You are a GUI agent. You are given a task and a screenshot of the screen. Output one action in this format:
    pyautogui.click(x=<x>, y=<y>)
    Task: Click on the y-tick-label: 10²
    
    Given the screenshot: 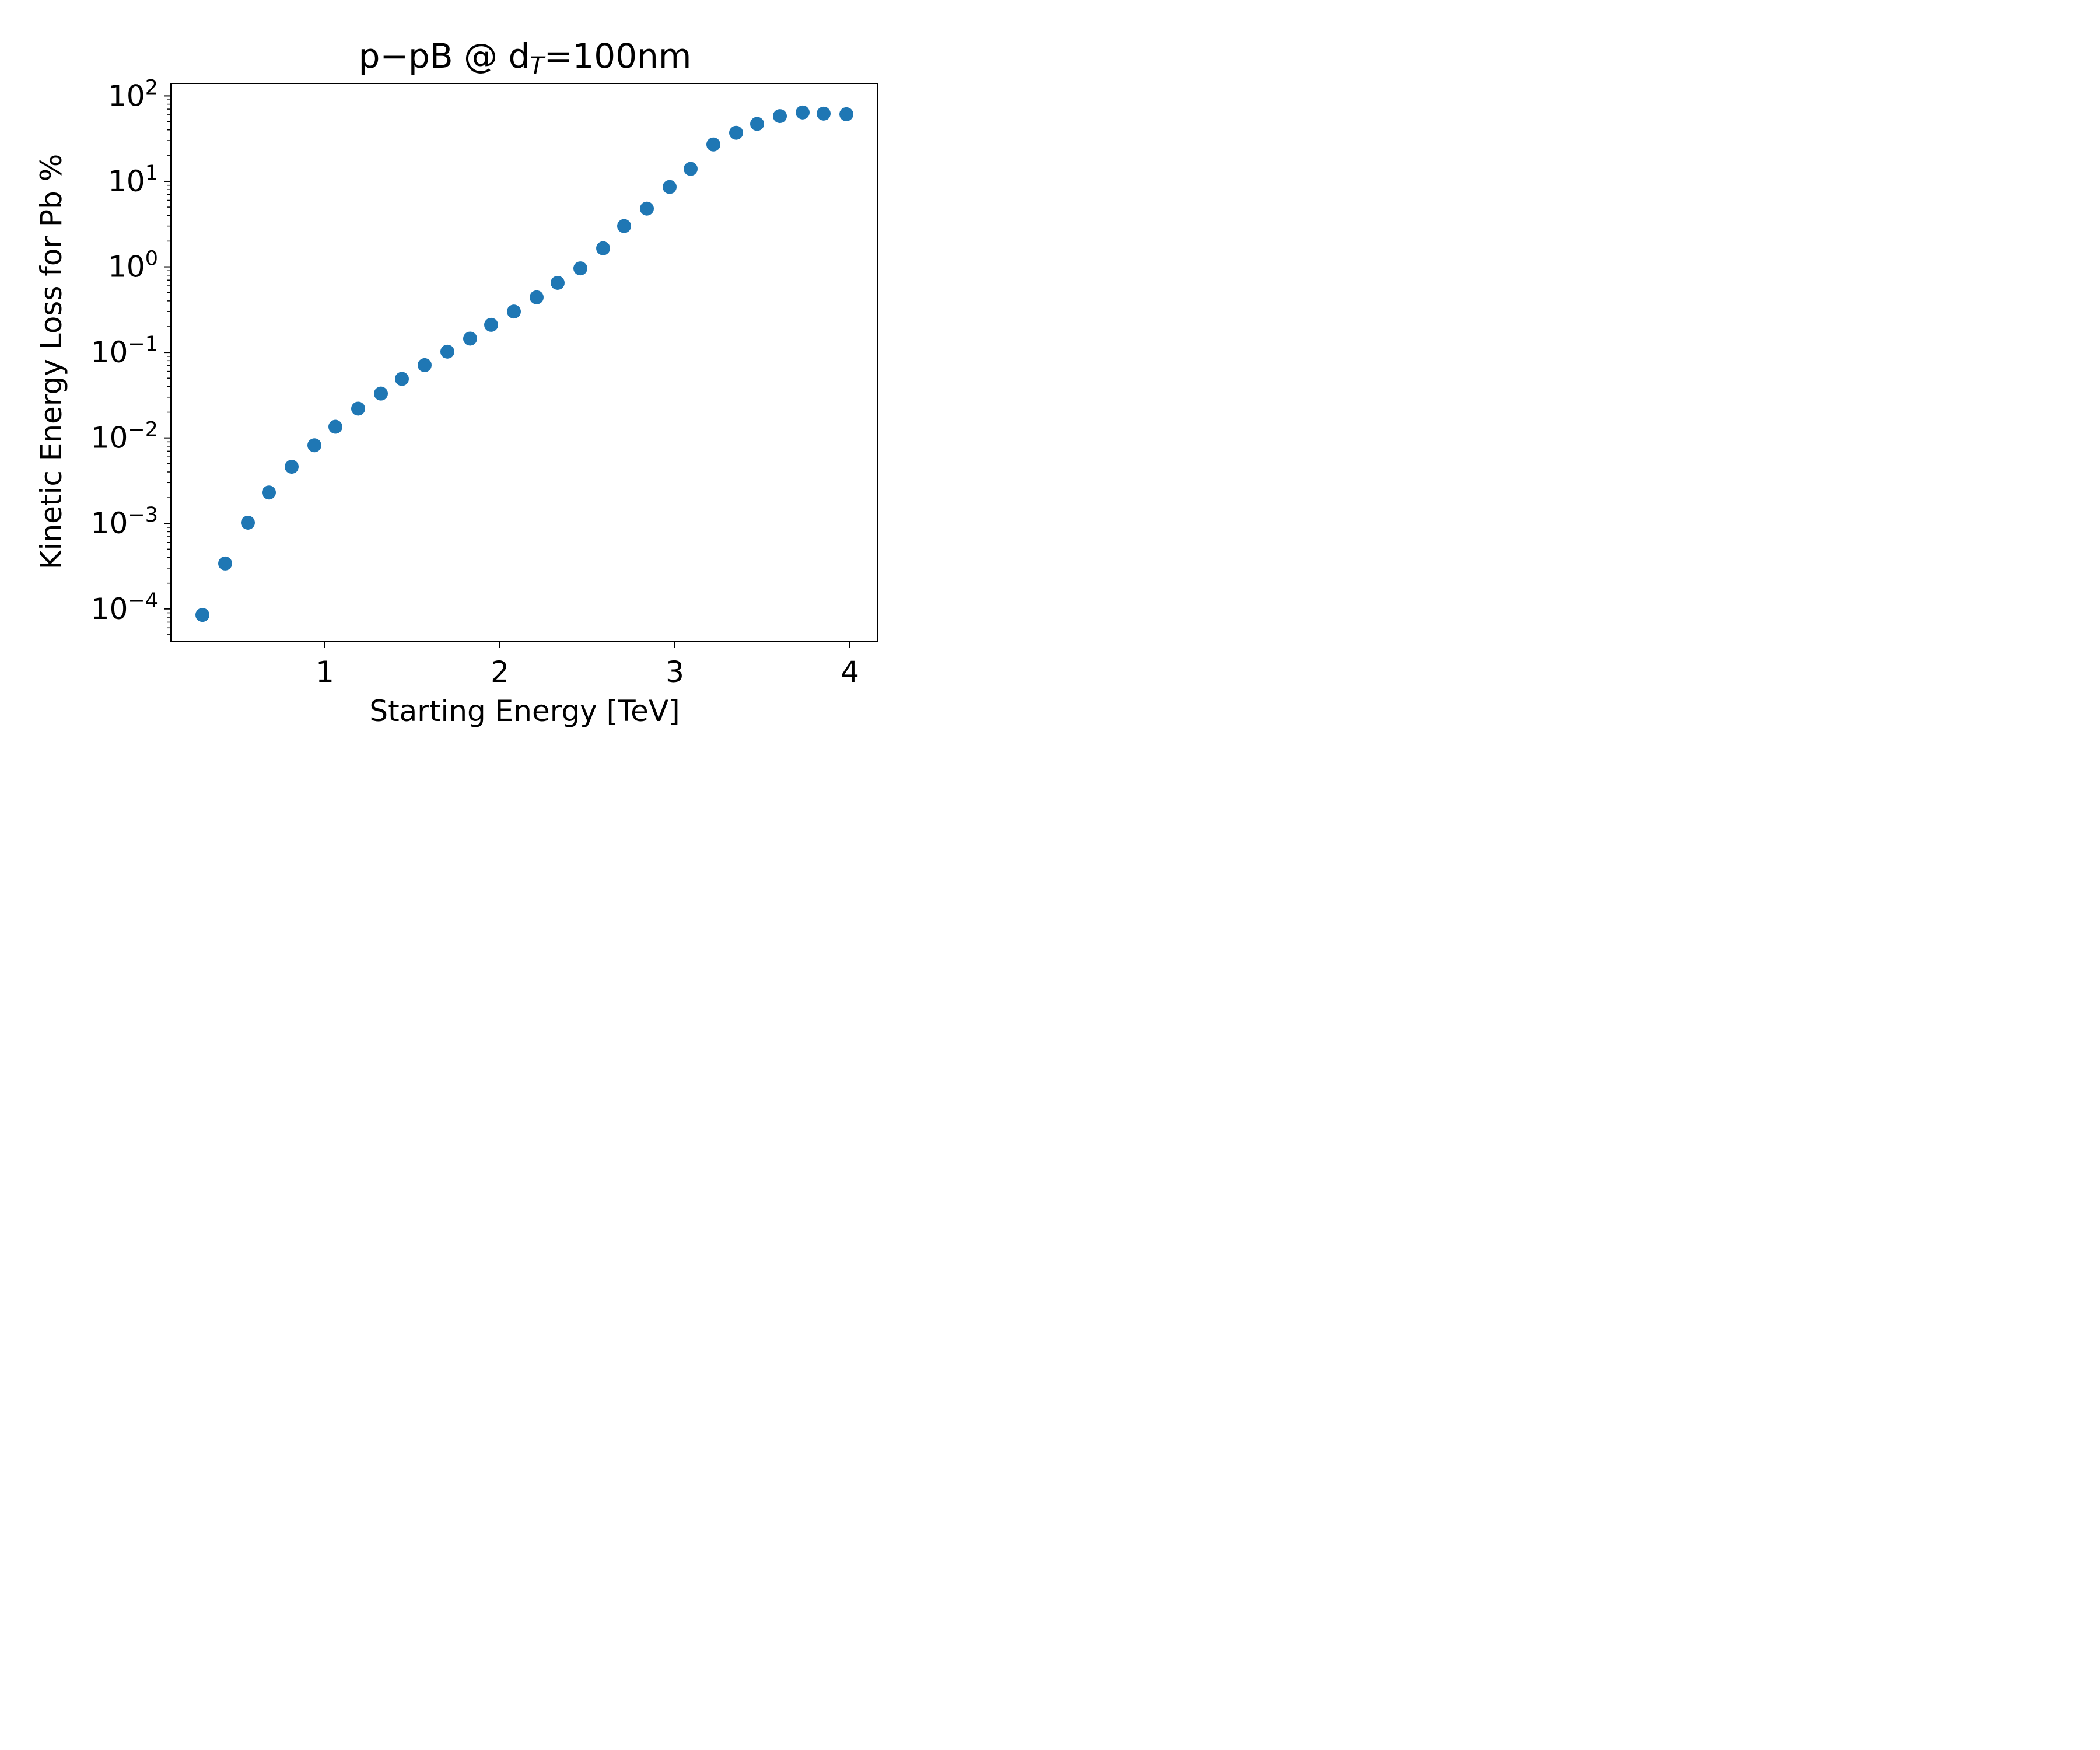 What is the action you would take?
    pyautogui.click(x=133, y=94)
    